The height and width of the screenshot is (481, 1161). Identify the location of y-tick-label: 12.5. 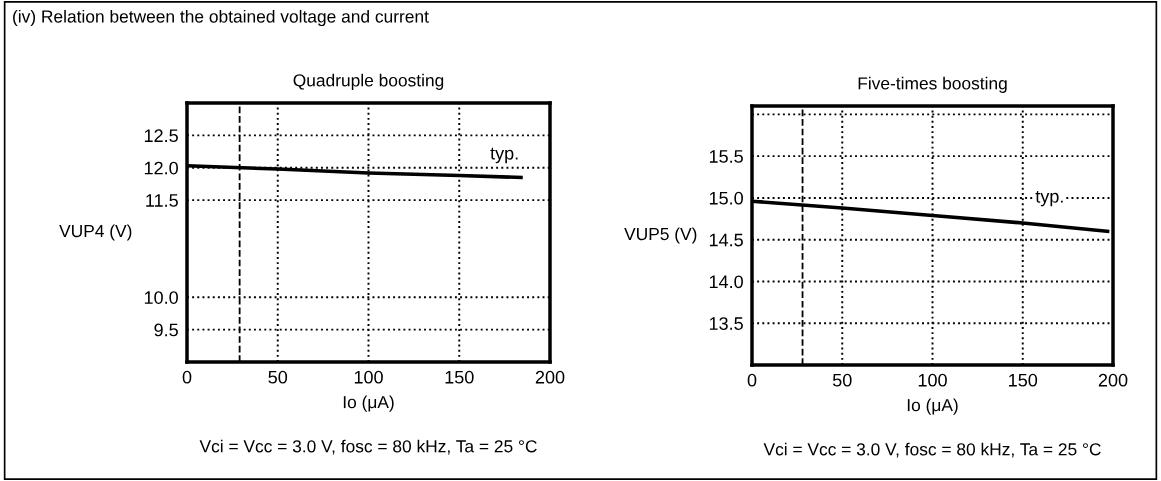
(161, 136).